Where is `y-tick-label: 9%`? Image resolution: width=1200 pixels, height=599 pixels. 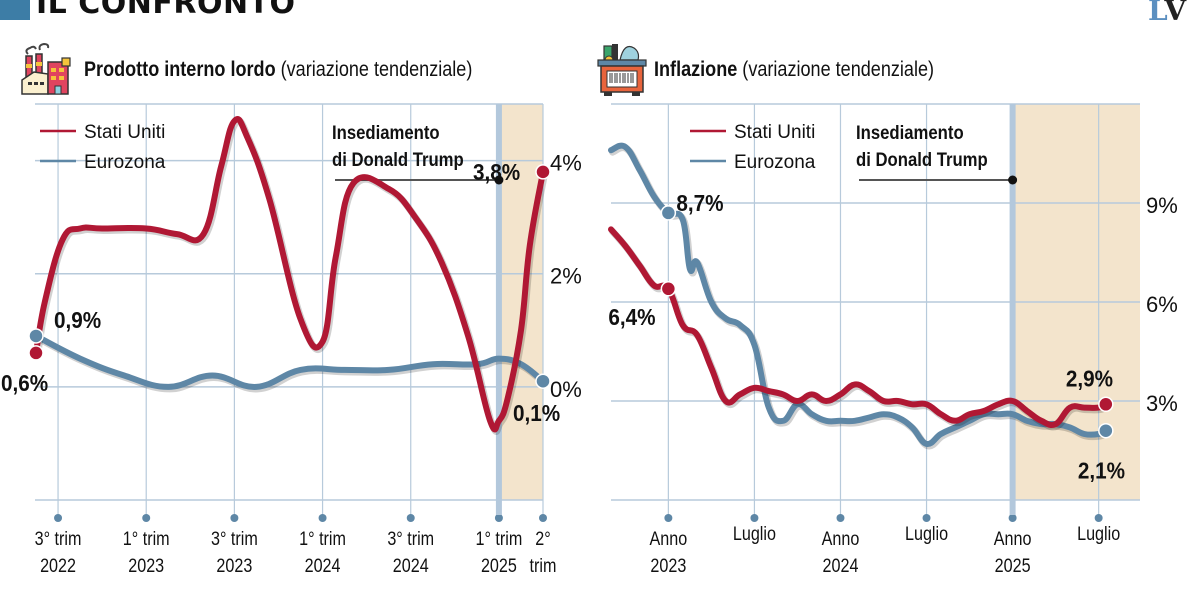
y-tick-label: 9% is located at coordinates (1162, 205).